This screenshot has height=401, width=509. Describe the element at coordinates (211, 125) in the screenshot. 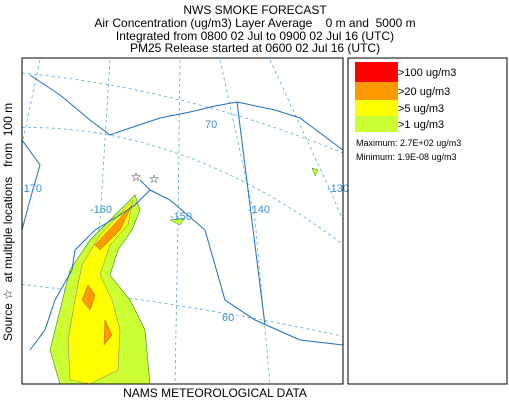

I see `latitude-label: 70` at that location.